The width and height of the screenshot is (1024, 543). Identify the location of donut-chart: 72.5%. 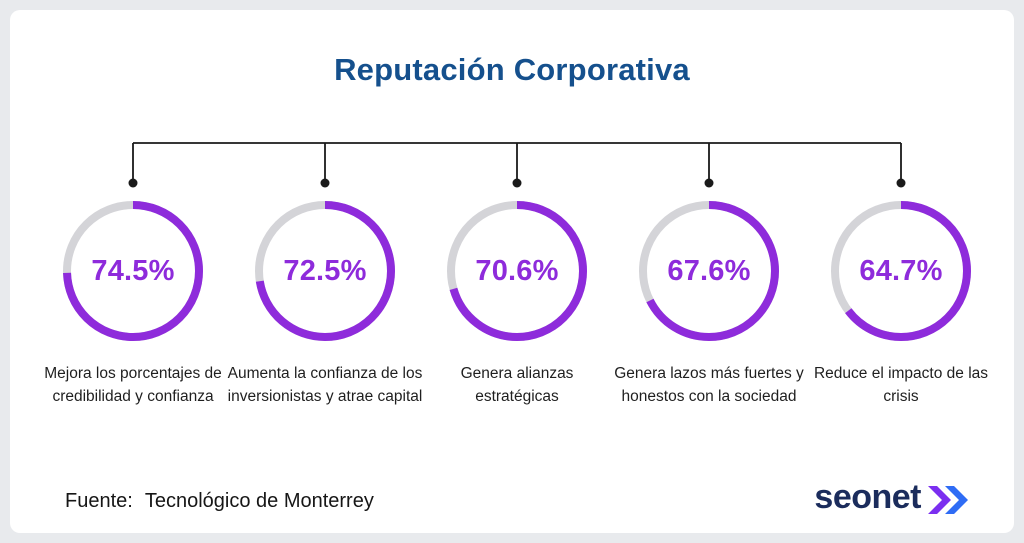
(325, 271).